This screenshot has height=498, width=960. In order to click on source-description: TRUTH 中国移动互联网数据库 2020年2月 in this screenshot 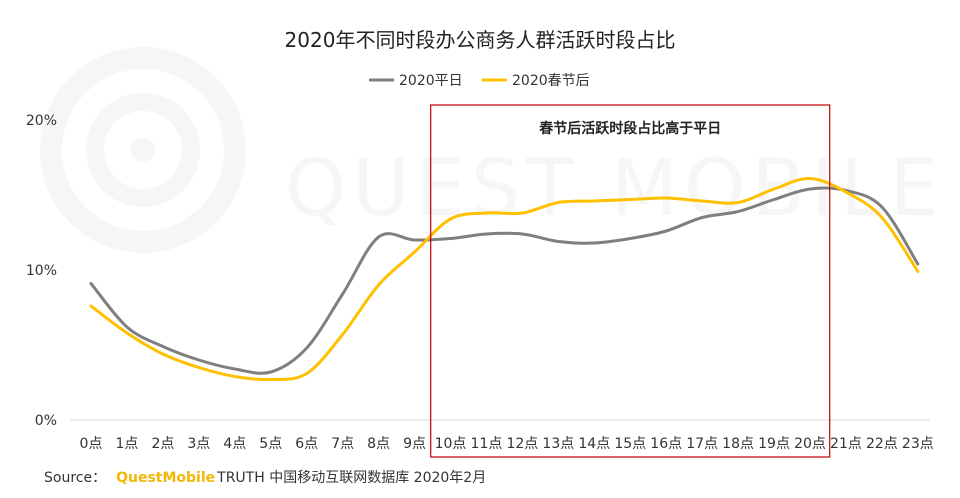, I will do `click(352, 478)`.